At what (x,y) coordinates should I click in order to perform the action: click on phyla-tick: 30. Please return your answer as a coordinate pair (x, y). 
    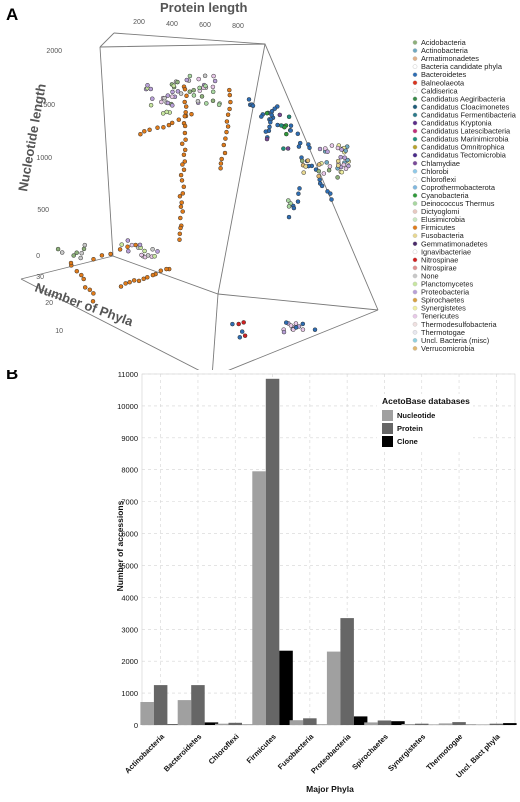
    Looking at the image, I should click on (40, 277).